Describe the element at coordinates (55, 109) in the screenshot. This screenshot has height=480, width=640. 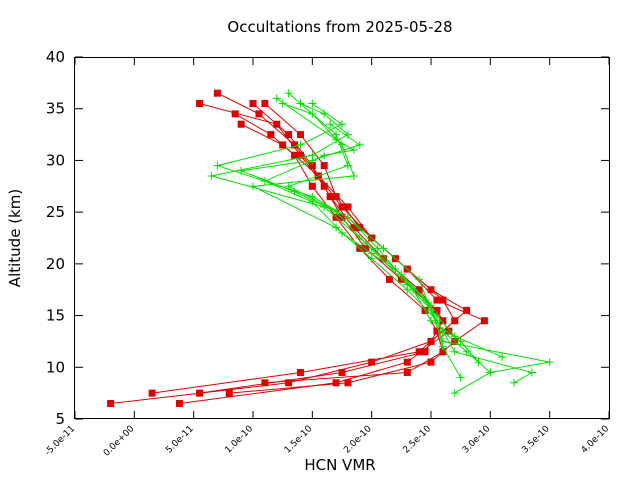
I see `y-tick-label: 35` at that location.